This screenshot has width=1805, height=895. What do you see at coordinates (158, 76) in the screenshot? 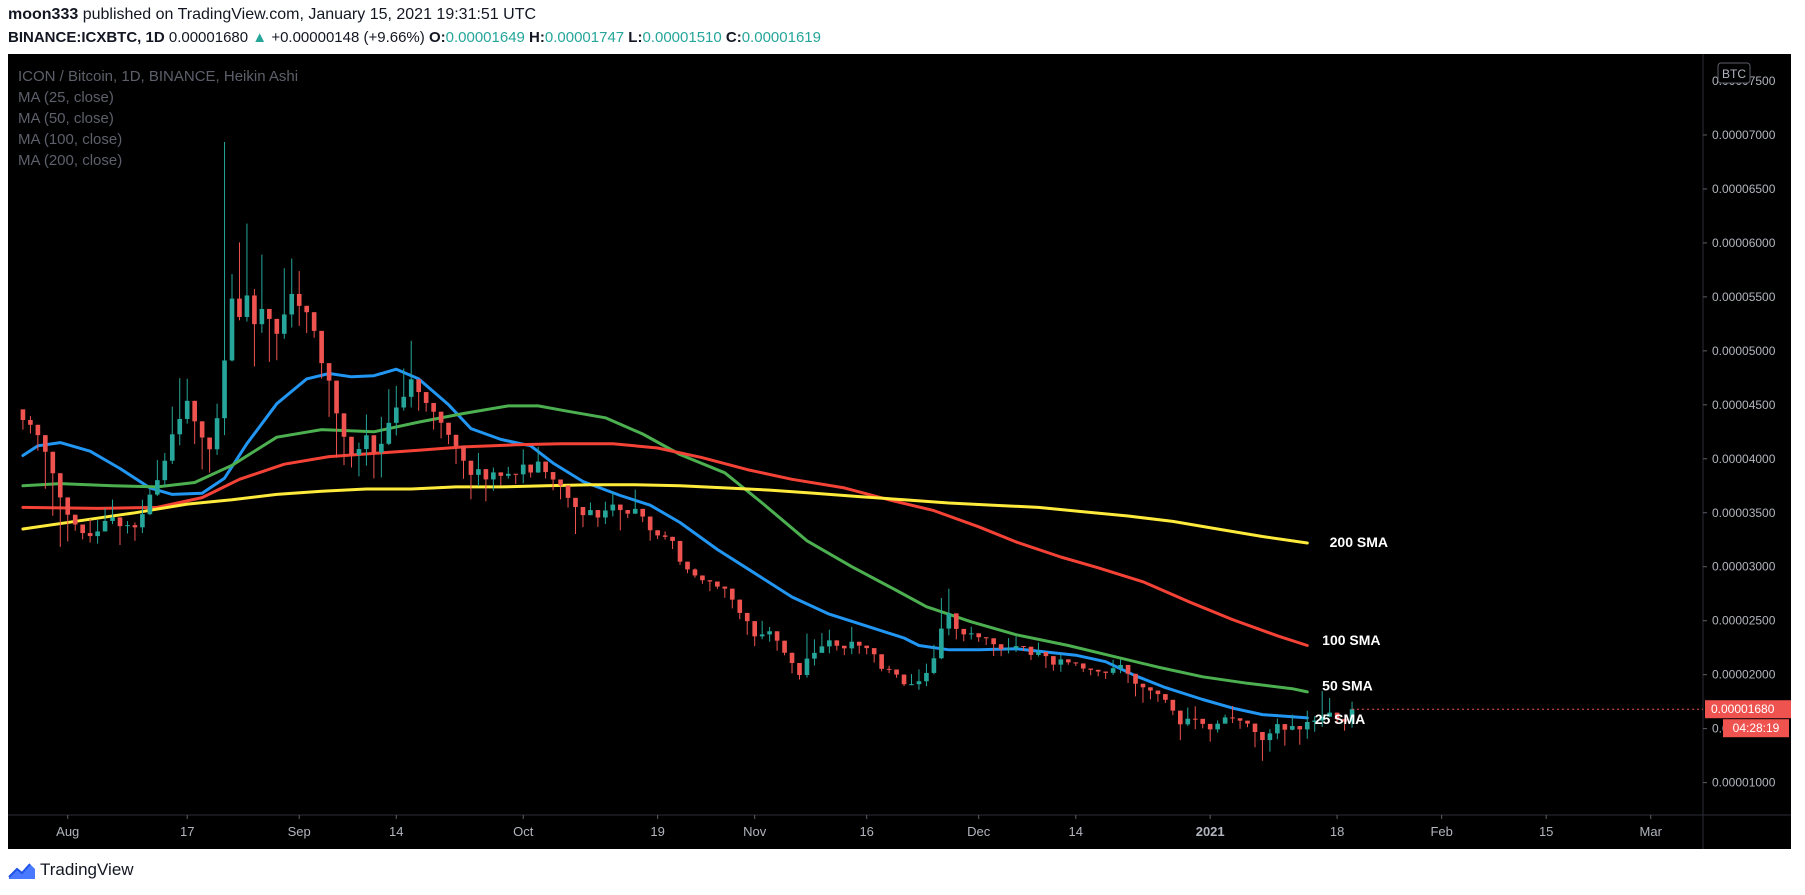
I see `legend-title: ICON / Bitcoin, 1D, BINANCE, Heikin Ashi` at bounding box center [158, 76].